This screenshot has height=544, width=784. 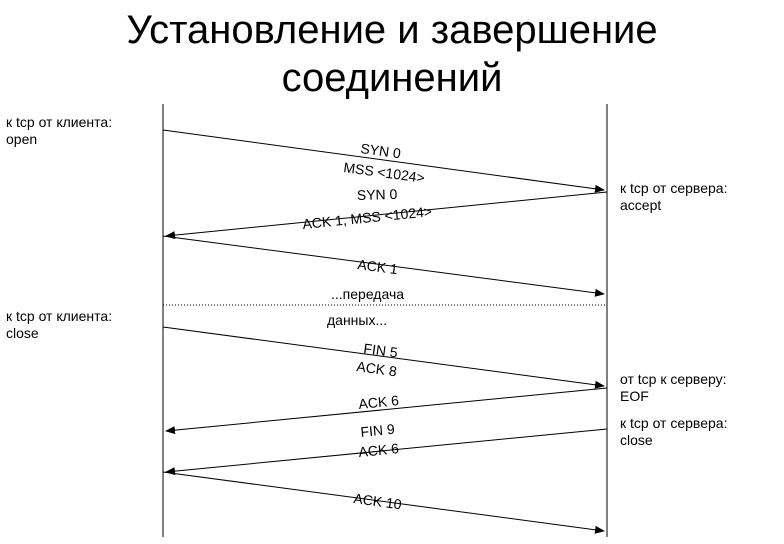 What do you see at coordinates (392, 30) in the screenshot?
I see `diagram-title-line-1: Установление и завершение` at bounding box center [392, 30].